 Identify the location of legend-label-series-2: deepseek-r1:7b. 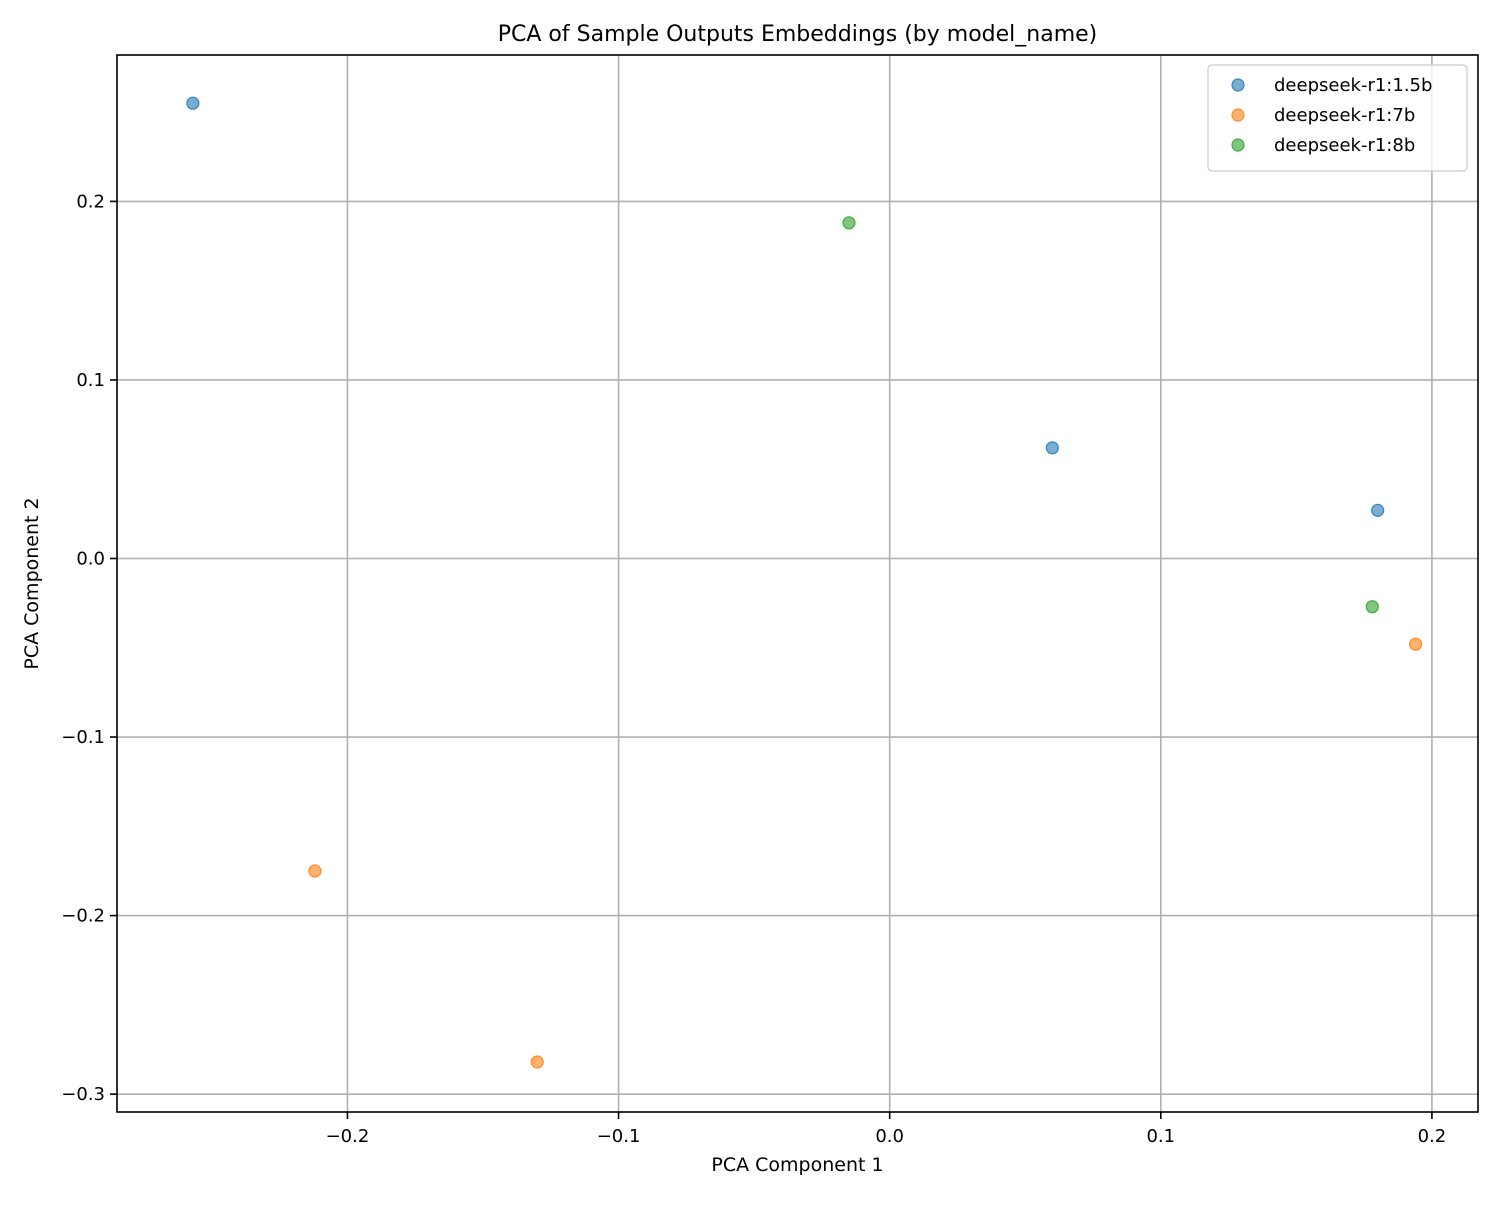
(1344, 115).